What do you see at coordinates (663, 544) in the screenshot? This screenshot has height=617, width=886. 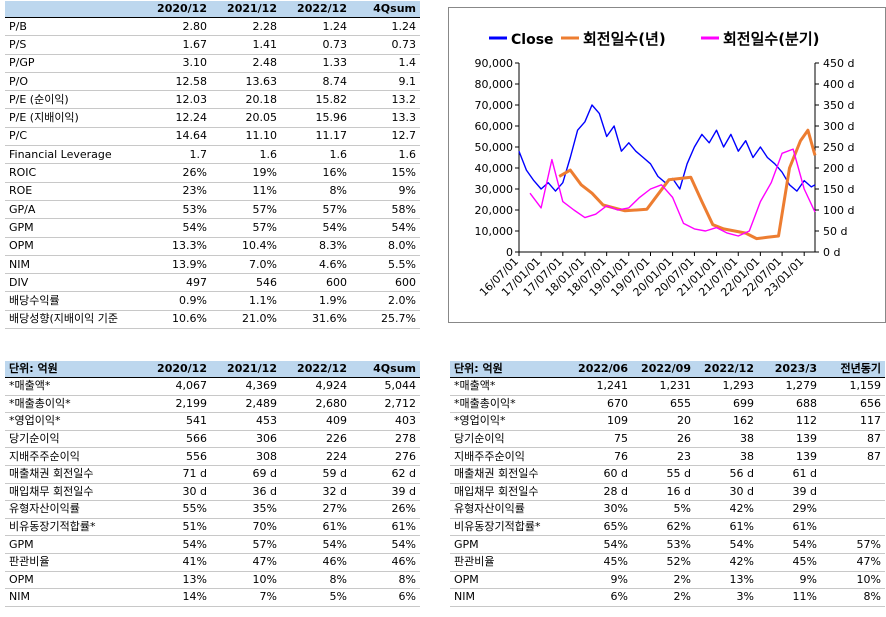 I see `table-cell: 53%` at bounding box center [663, 544].